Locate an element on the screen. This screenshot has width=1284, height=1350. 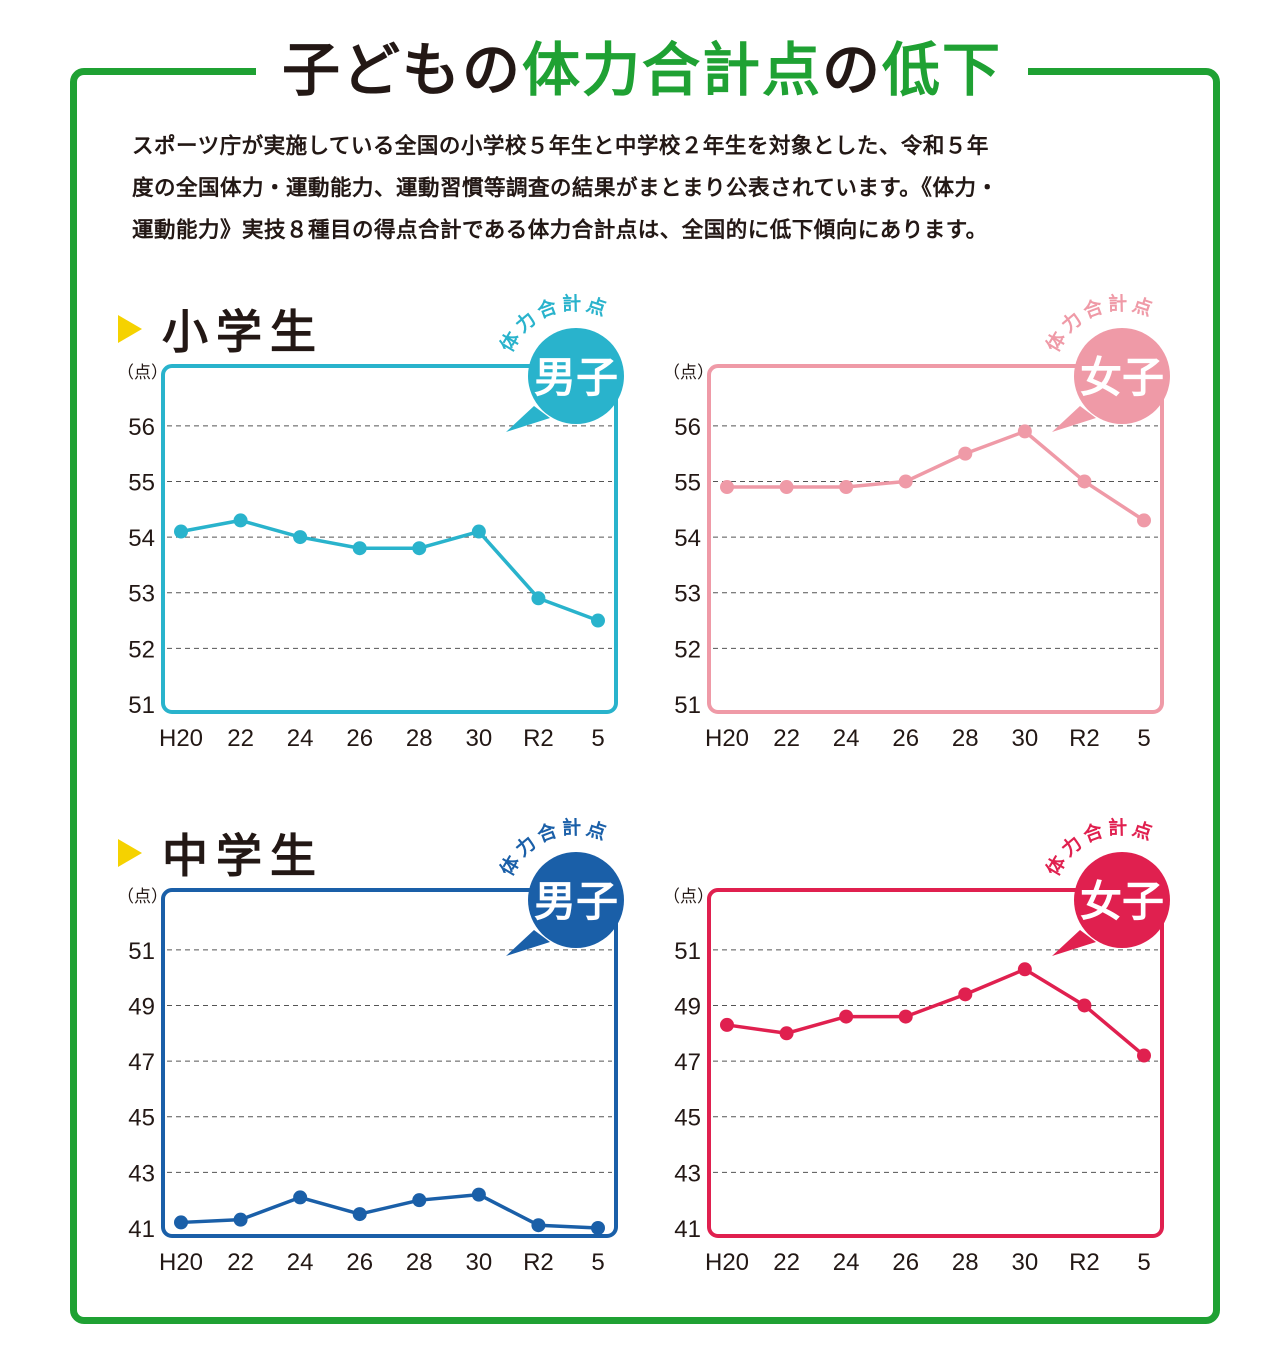
badge-bubble: 男子 is located at coordinates (565, 380).